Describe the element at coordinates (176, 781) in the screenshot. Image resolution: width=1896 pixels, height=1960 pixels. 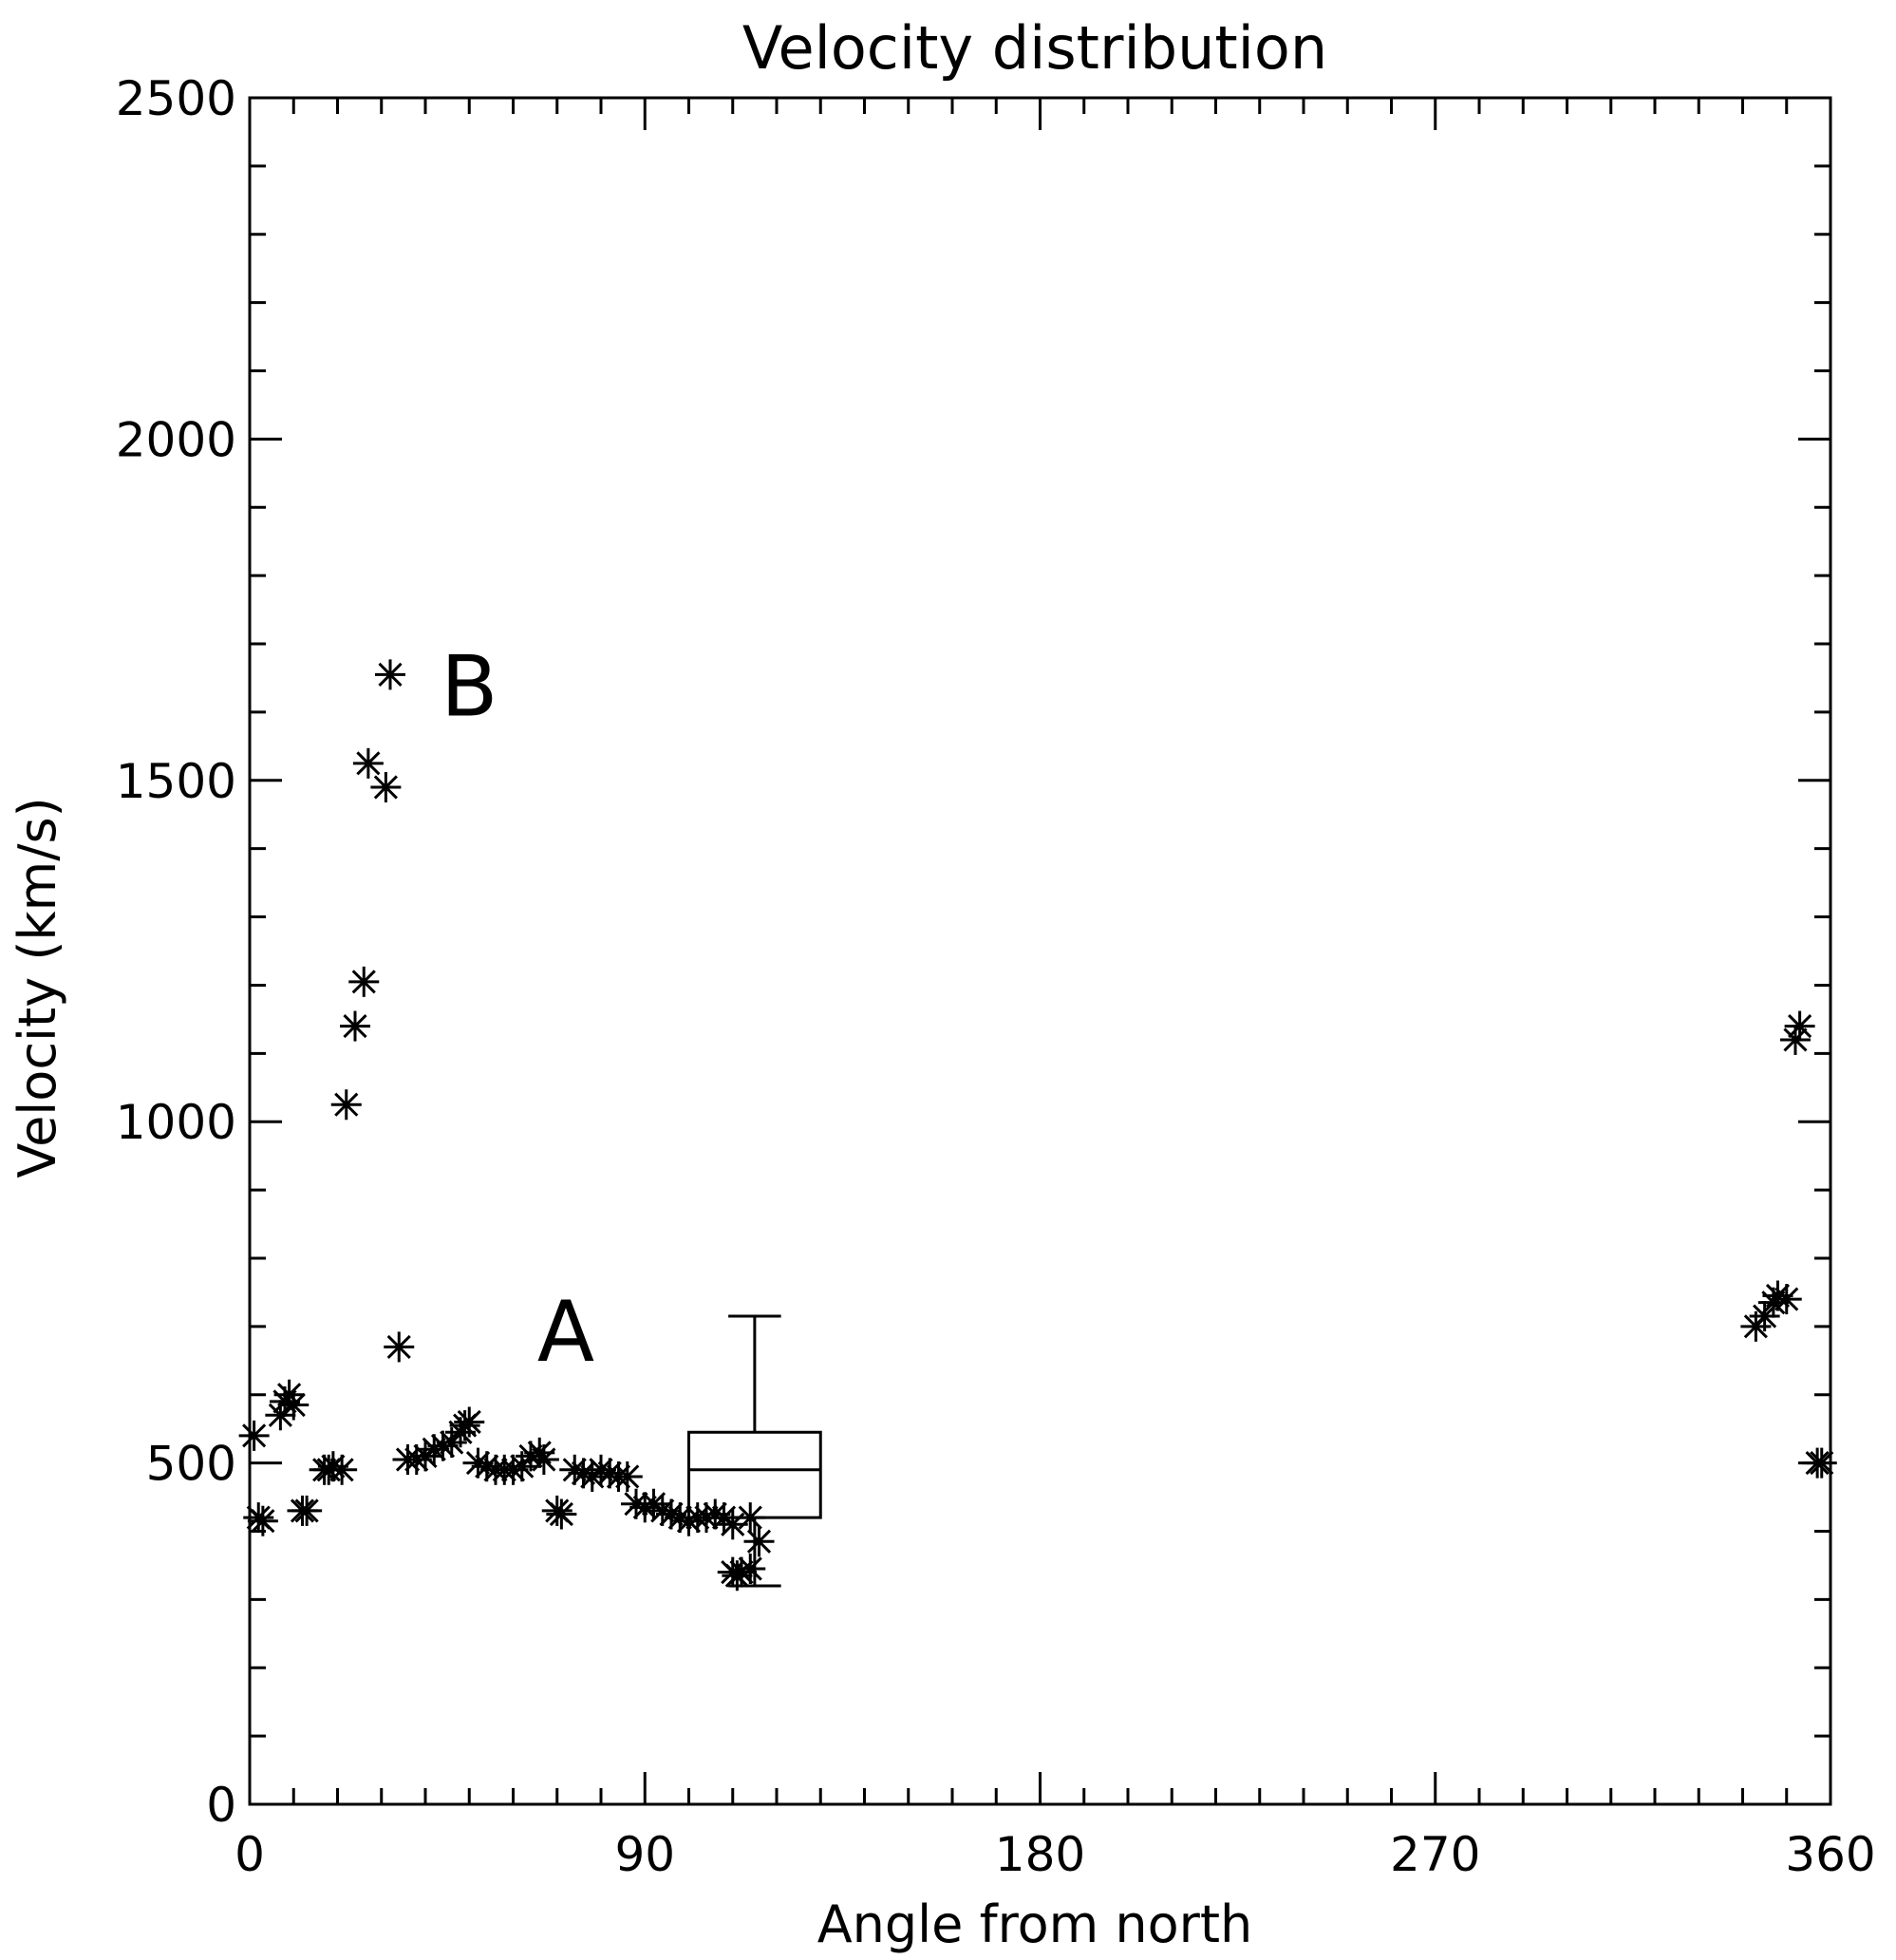
I see `y-tick-label: 1500` at that location.